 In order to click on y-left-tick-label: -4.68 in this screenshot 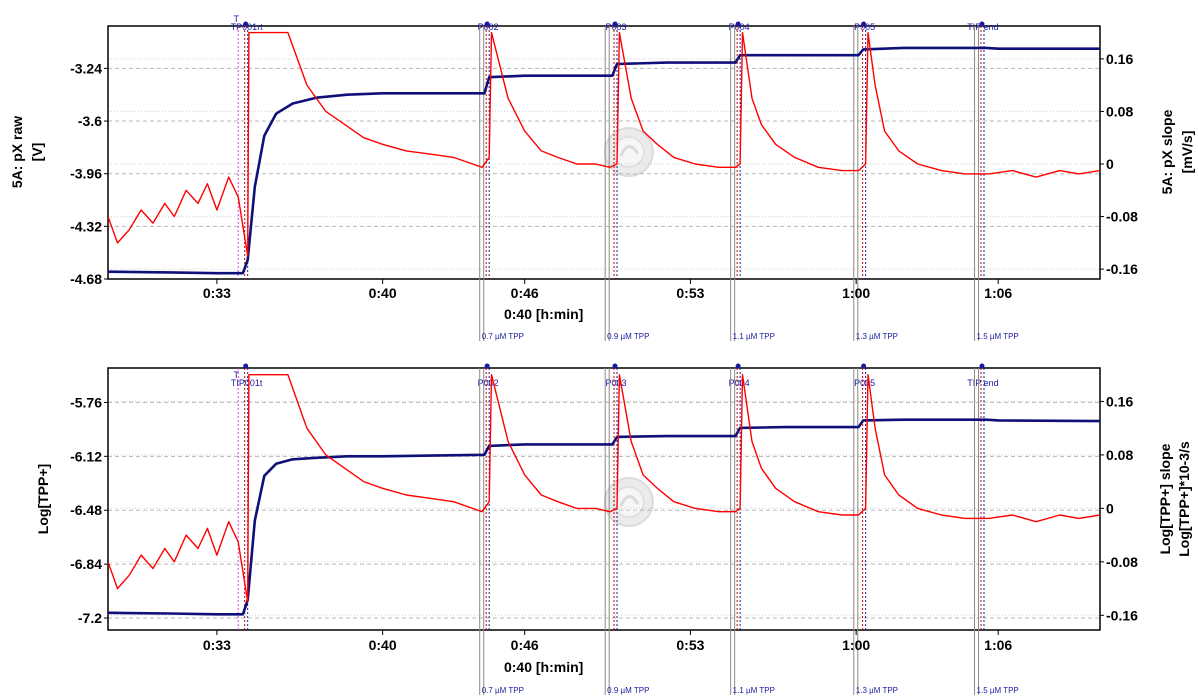, I will do `click(86, 279)`.